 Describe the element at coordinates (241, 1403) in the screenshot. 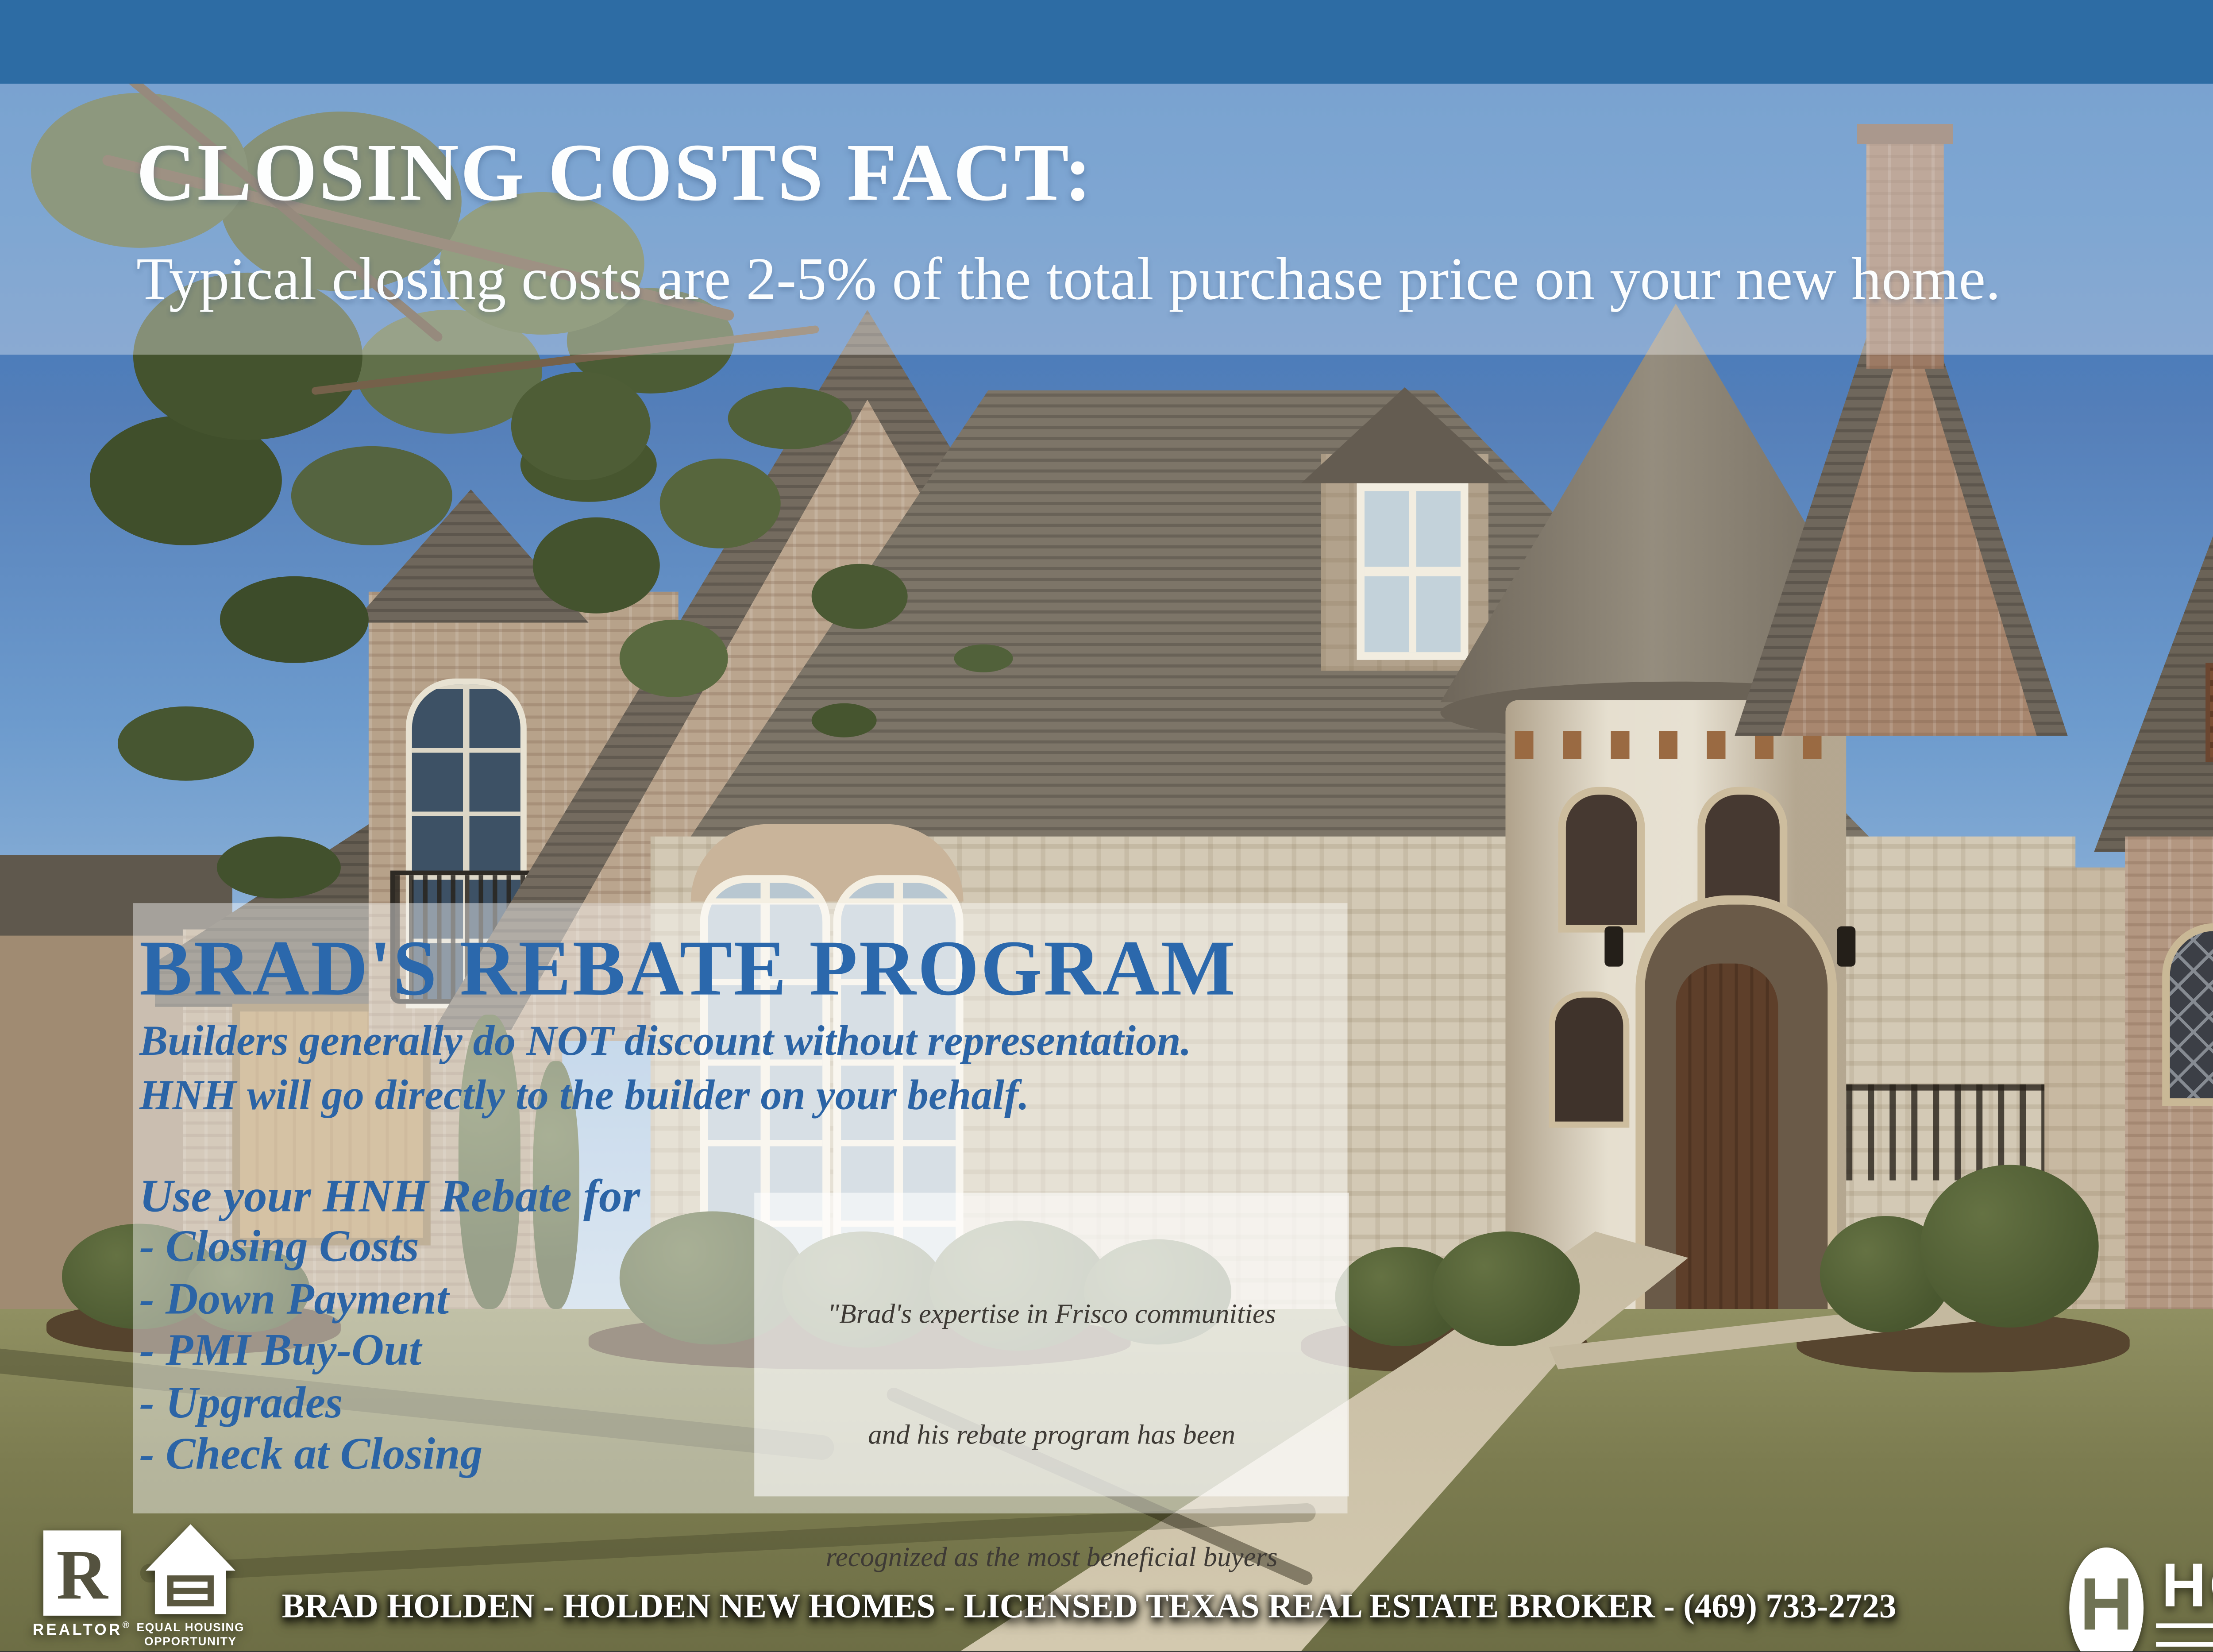

I see `rebate-item: - Upgrades` at that location.